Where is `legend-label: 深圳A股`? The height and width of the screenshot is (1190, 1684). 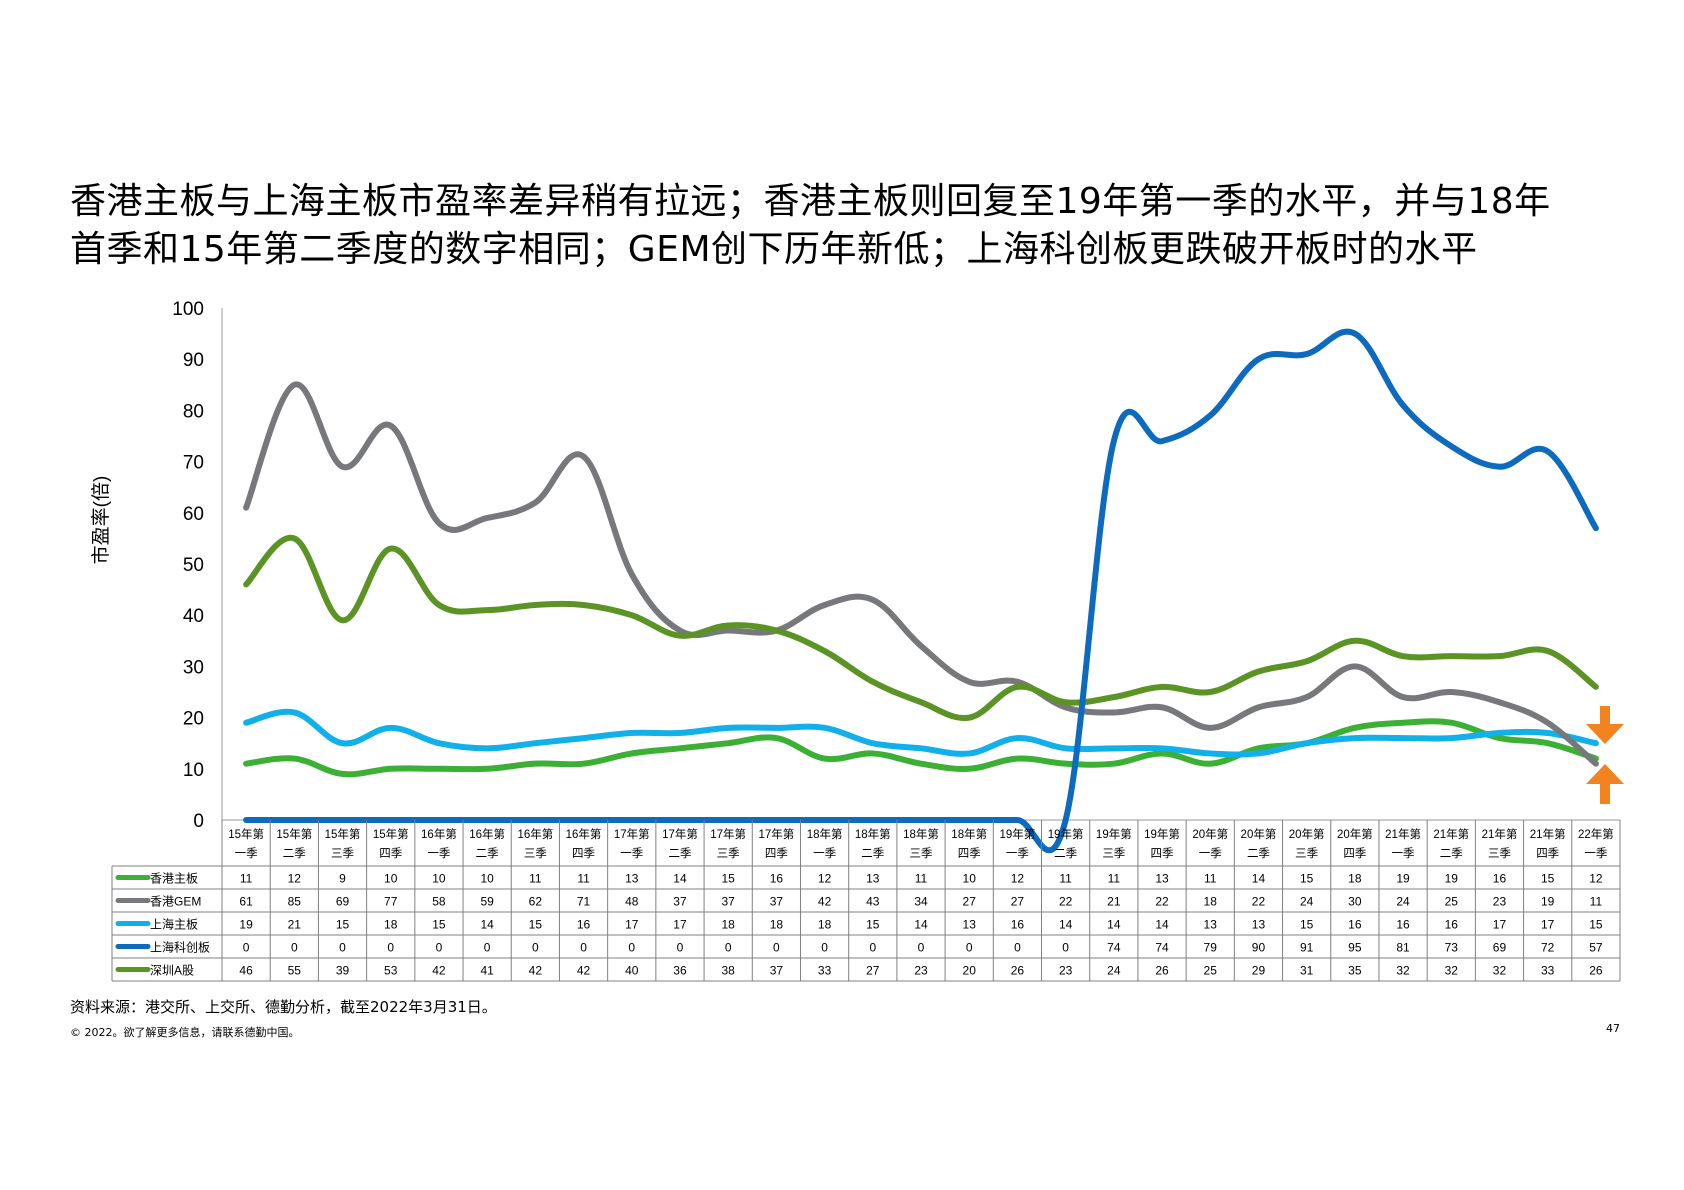 legend-label: 深圳A股 is located at coordinates (172, 971).